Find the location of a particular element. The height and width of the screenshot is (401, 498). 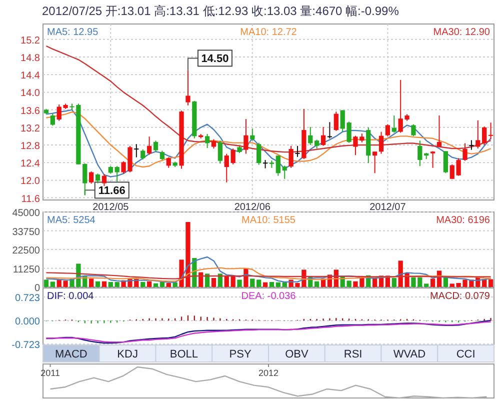

y-tick-label: 0.723 is located at coordinates (27, 298).